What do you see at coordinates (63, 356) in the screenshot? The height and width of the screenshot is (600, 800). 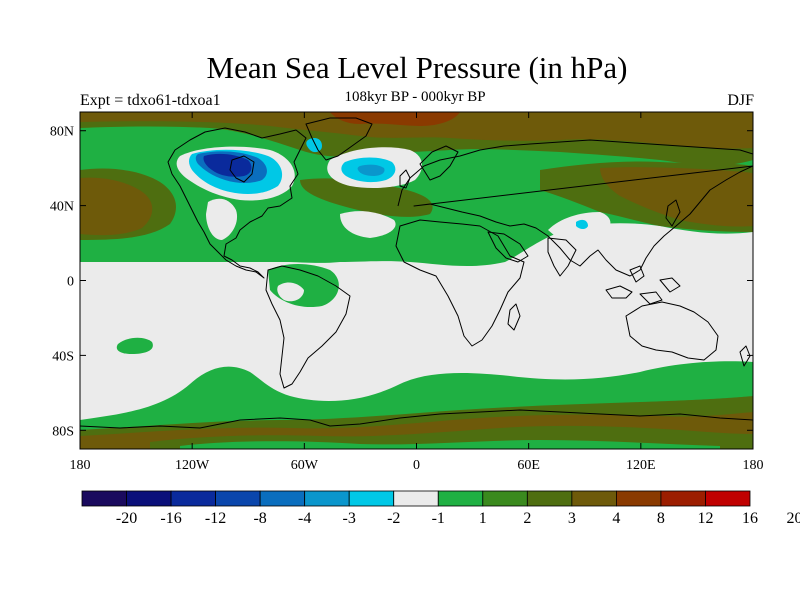 I see `lat-tick-label: 40S` at bounding box center [63, 356].